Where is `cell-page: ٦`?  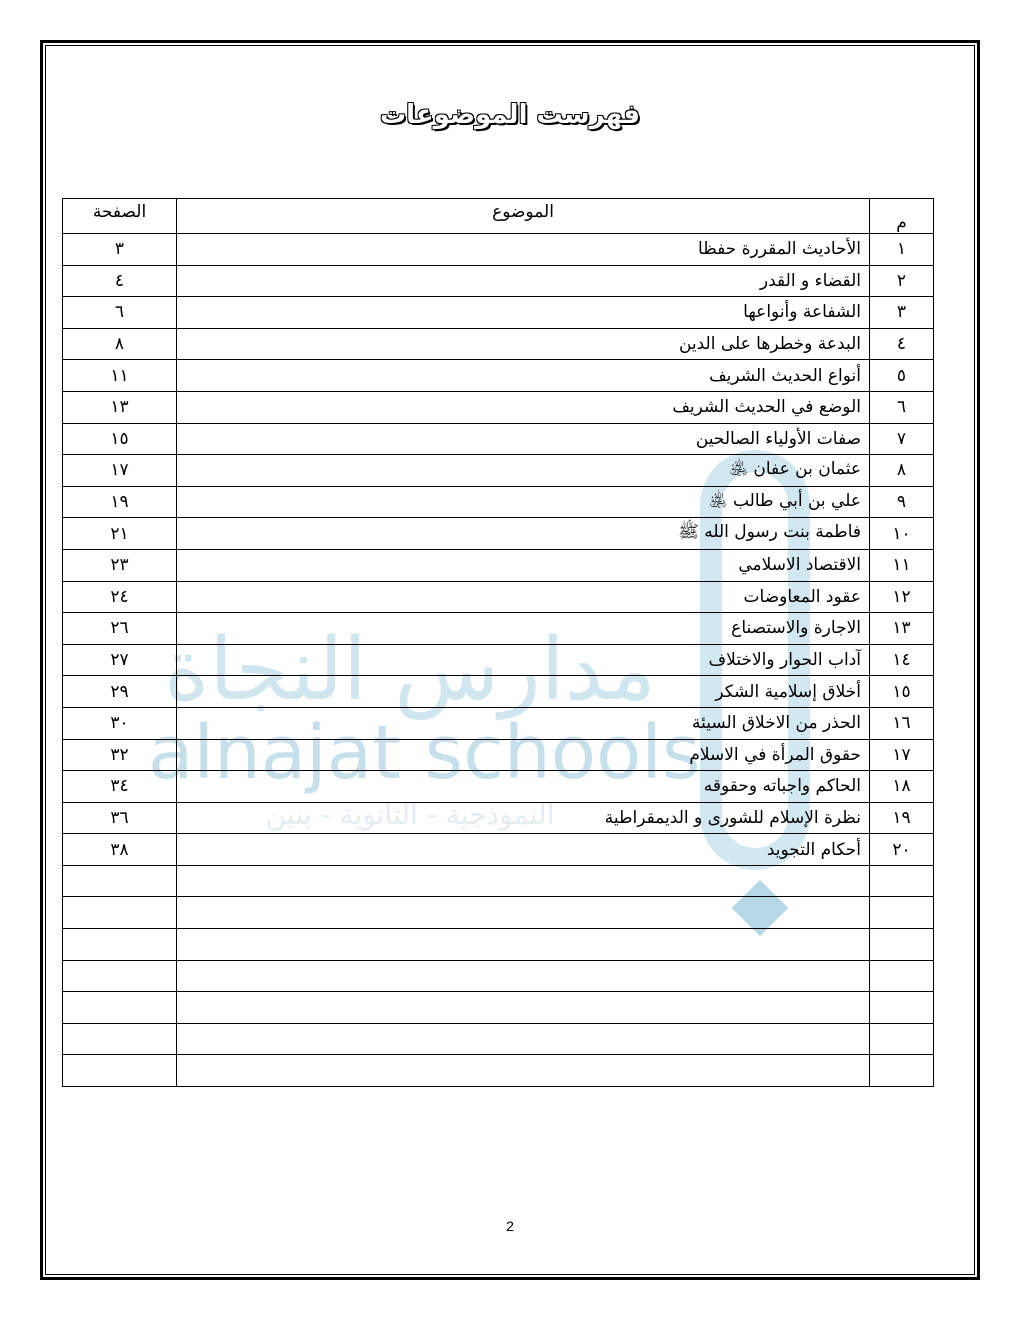 cell-page: ٦ is located at coordinates (119, 312).